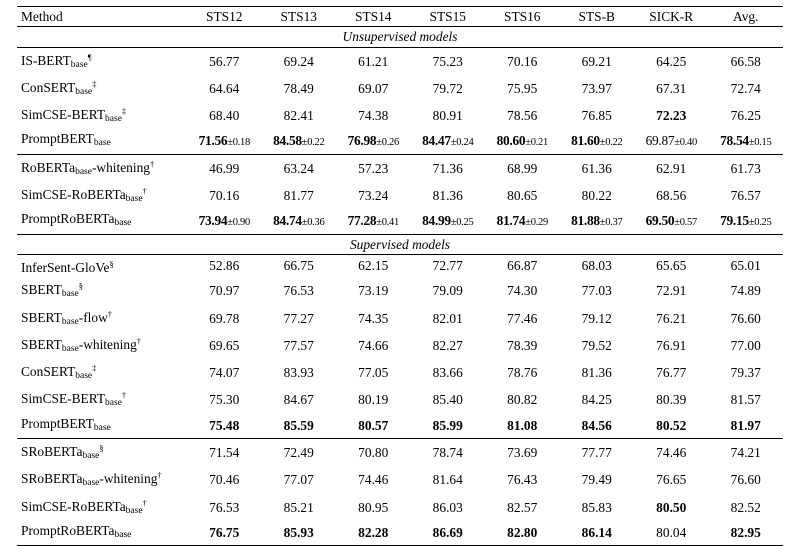 This screenshot has width=801, height=546. What do you see at coordinates (745, 400) in the screenshot?
I see `score-value: 81.57` at bounding box center [745, 400].